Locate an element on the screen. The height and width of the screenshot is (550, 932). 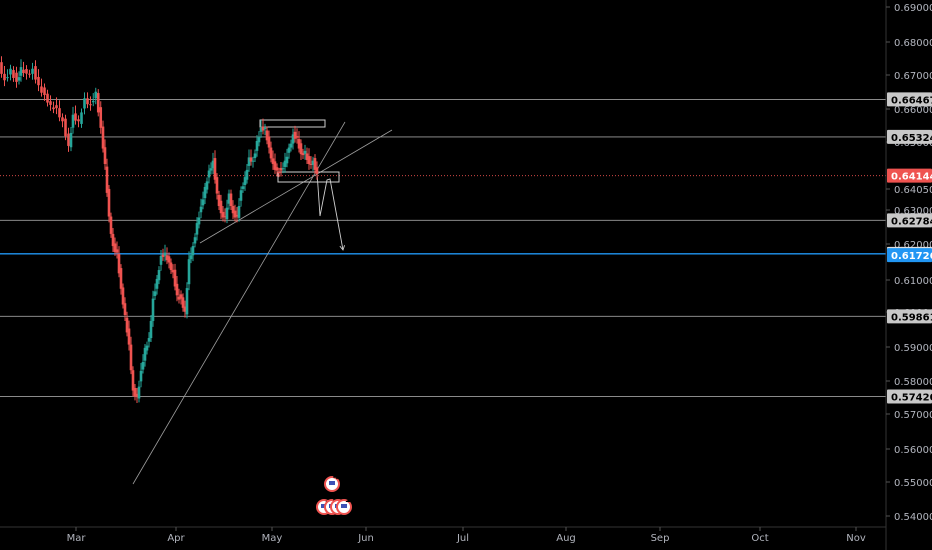
y-tick-label: 0.55000 is located at coordinates (913, 483).